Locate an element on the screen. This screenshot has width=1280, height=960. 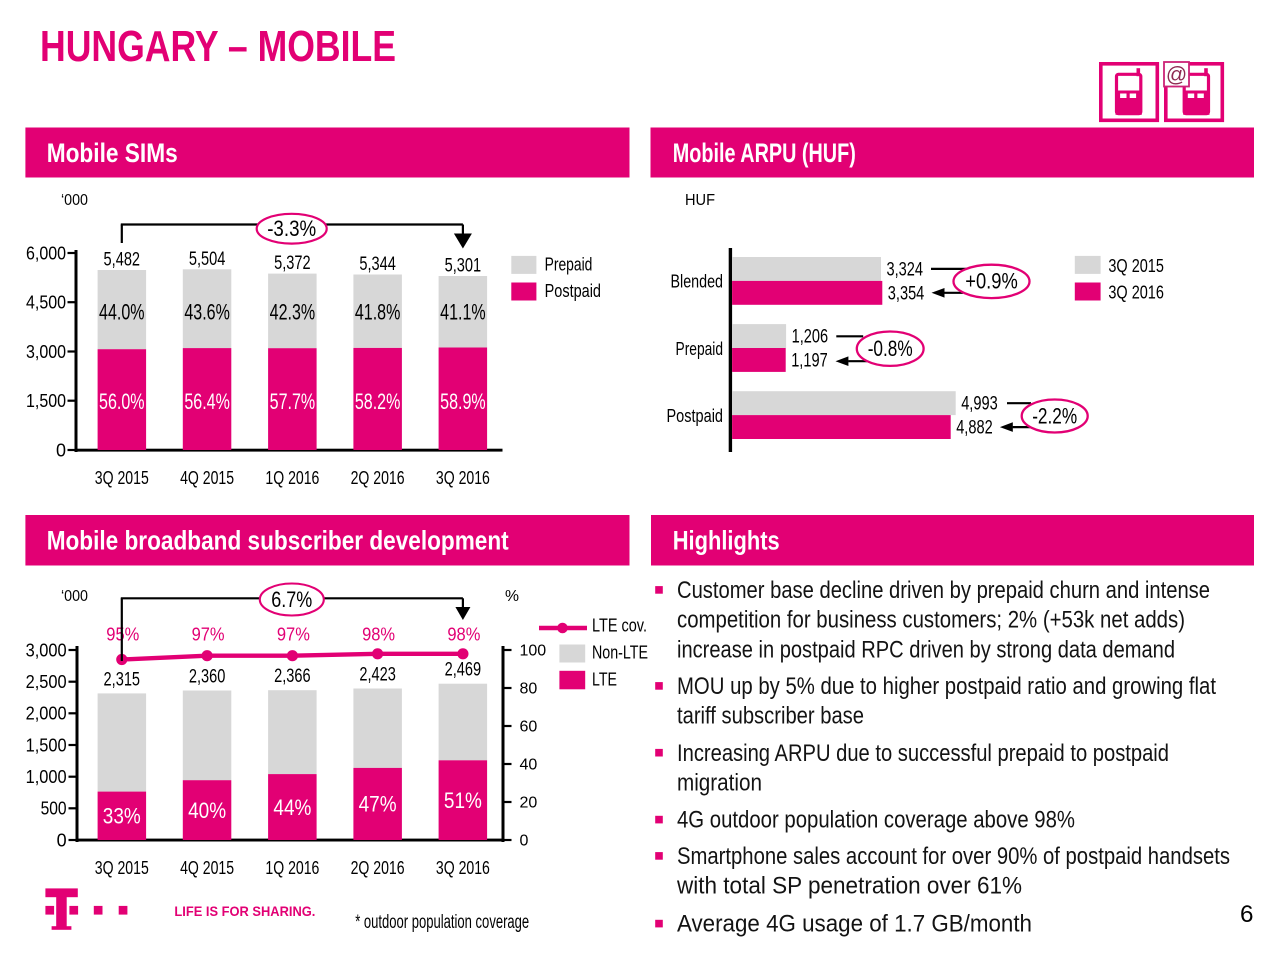
svg-text: 33% is located at coordinates (122, 816).